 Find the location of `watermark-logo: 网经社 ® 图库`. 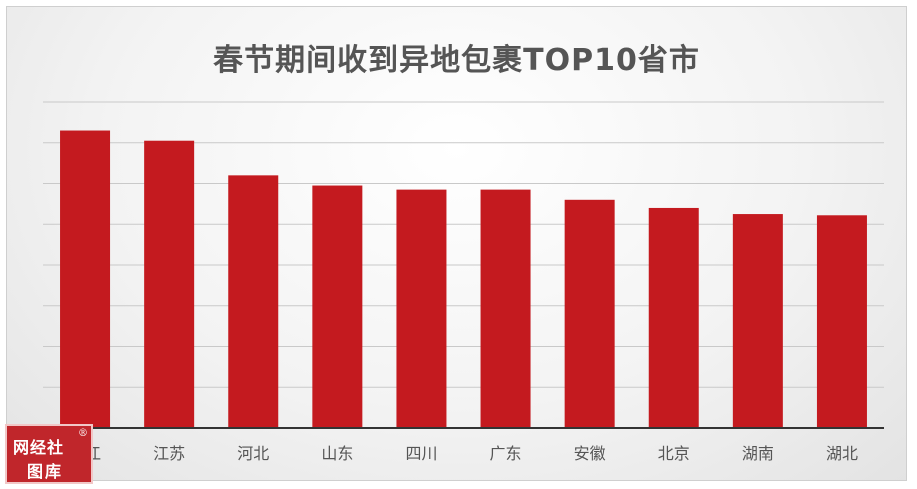

watermark-logo: 网经社 ® 图库 is located at coordinates (49, 454).